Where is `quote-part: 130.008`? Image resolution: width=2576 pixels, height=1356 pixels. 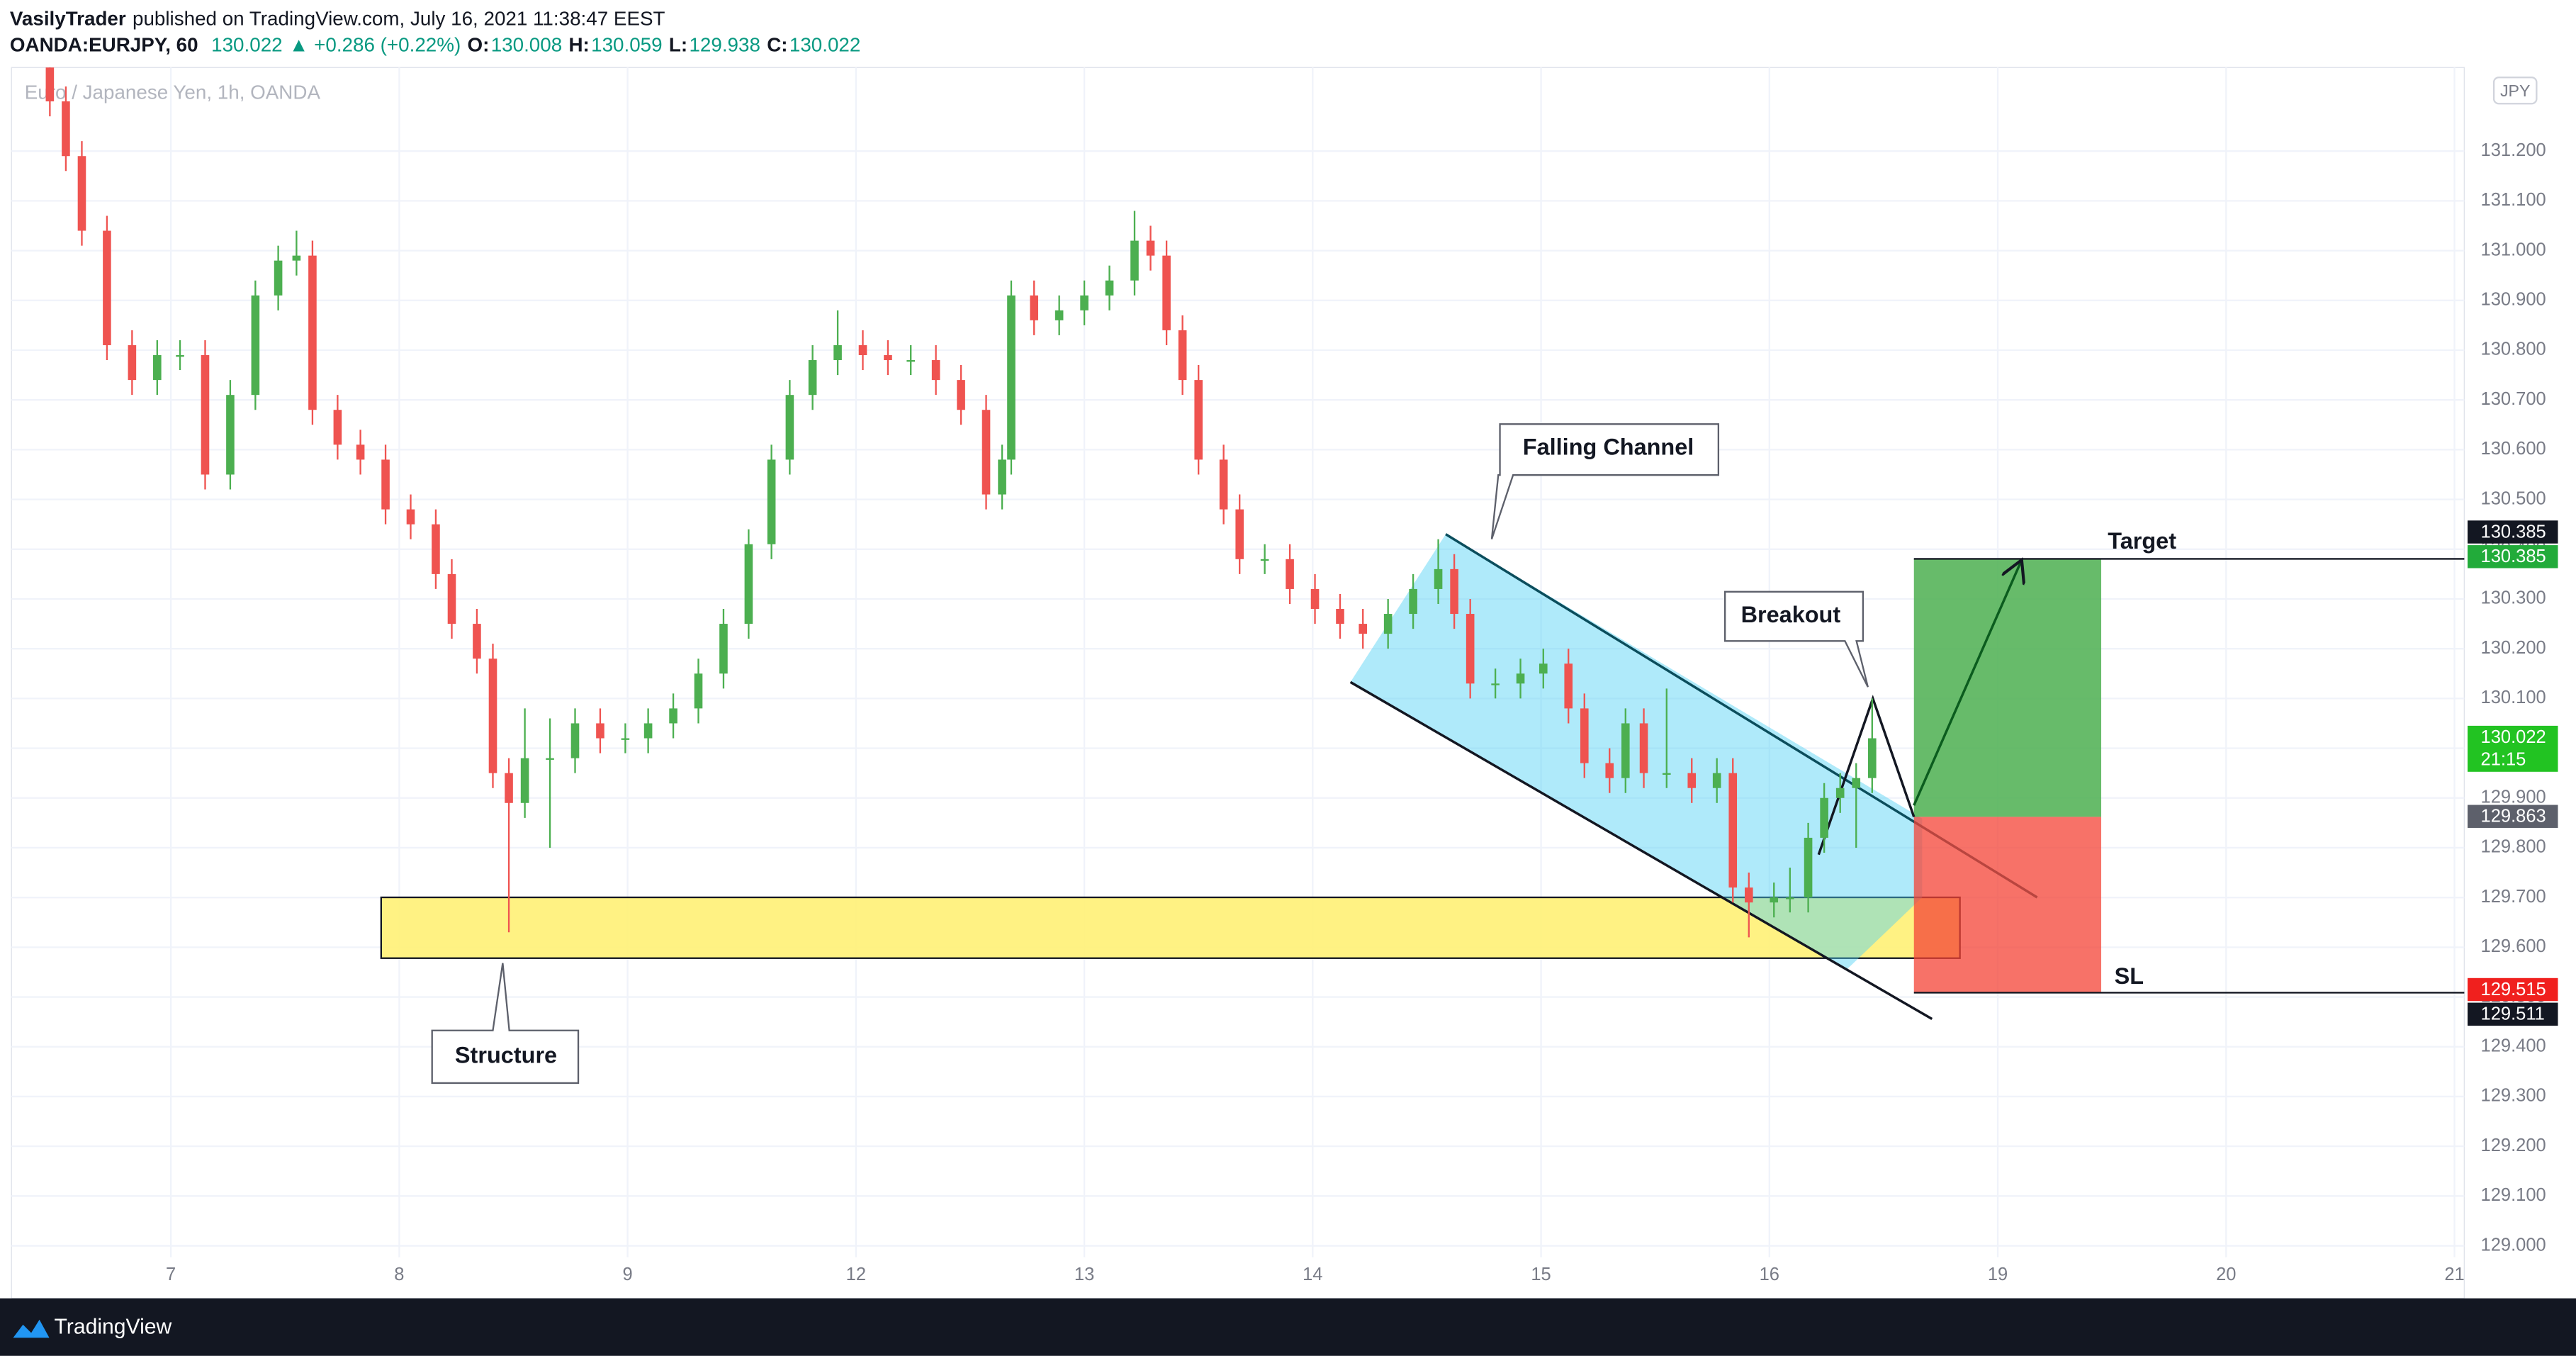
quote-part: 130.008 is located at coordinates (526, 44).